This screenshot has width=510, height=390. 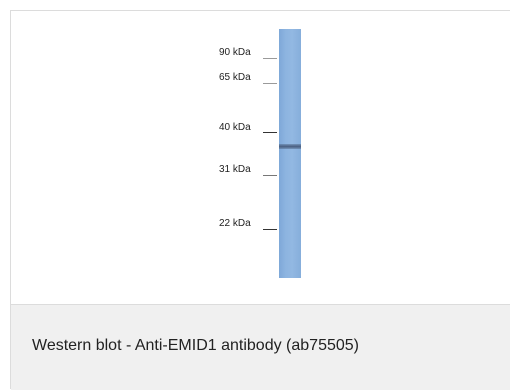 What do you see at coordinates (290, 153) in the screenshot?
I see `blot-lane` at bounding box center [290, 153].